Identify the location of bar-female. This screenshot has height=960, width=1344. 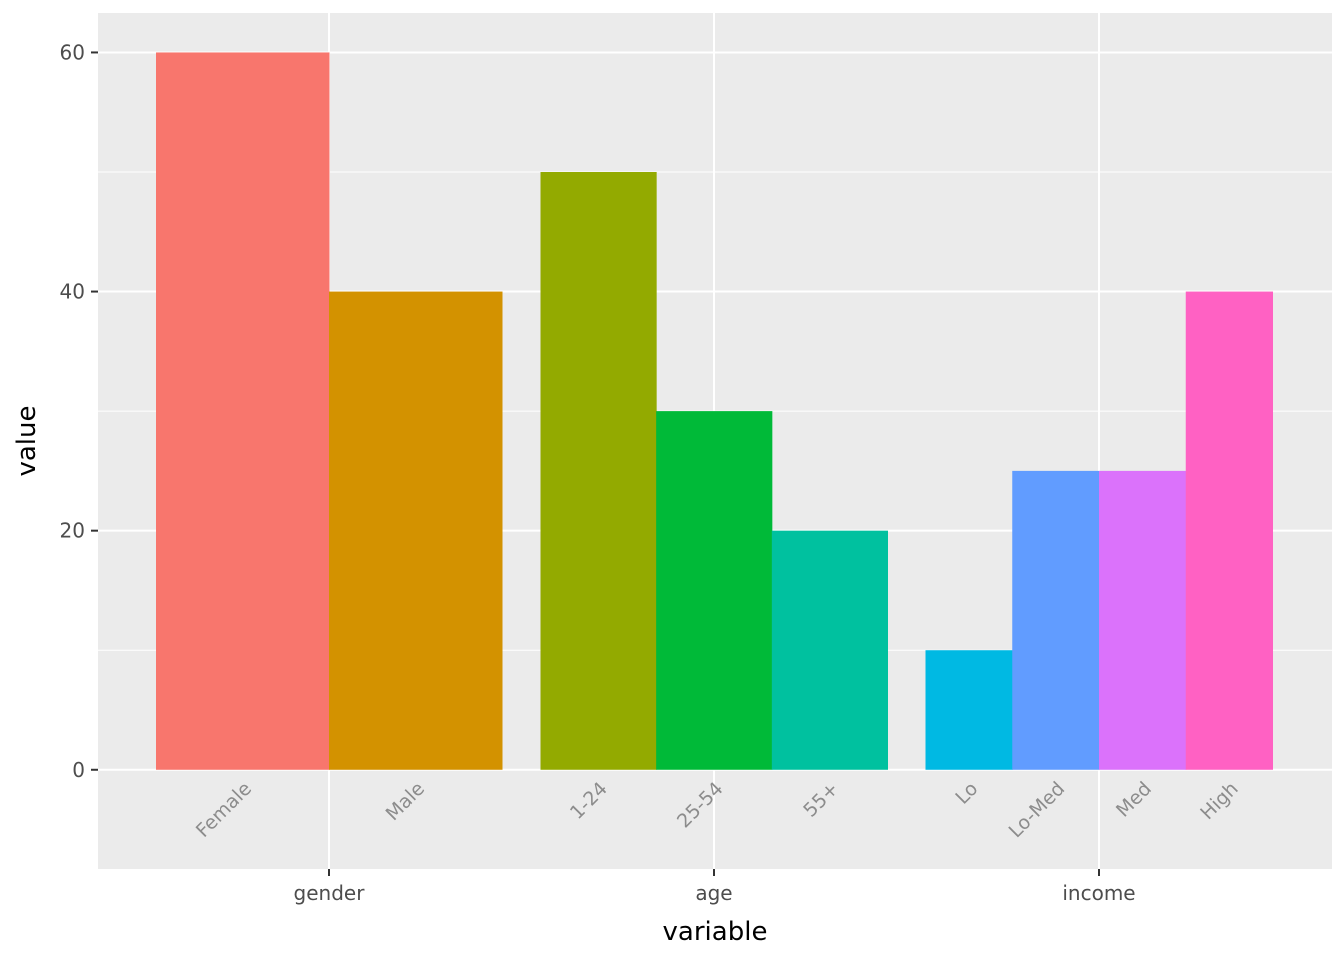
(243, 411).